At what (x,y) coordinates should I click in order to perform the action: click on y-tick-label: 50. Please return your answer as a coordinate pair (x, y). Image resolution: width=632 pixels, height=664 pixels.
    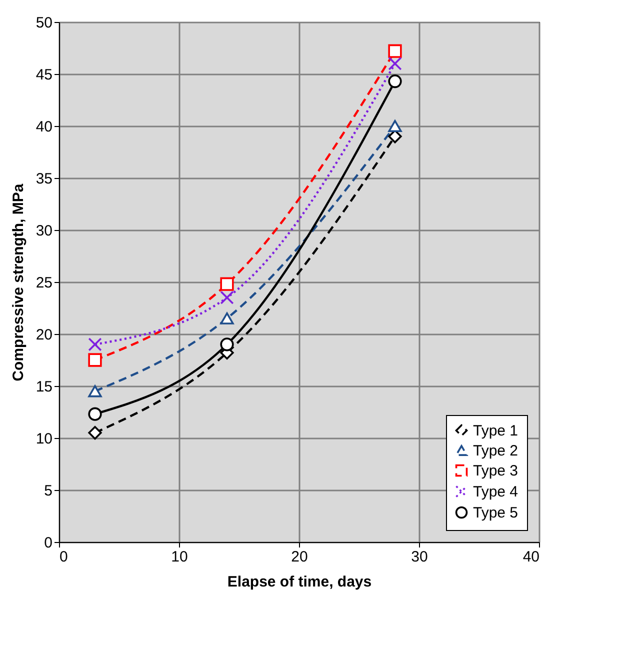
    Looking at the image, I should click on (44, 23).